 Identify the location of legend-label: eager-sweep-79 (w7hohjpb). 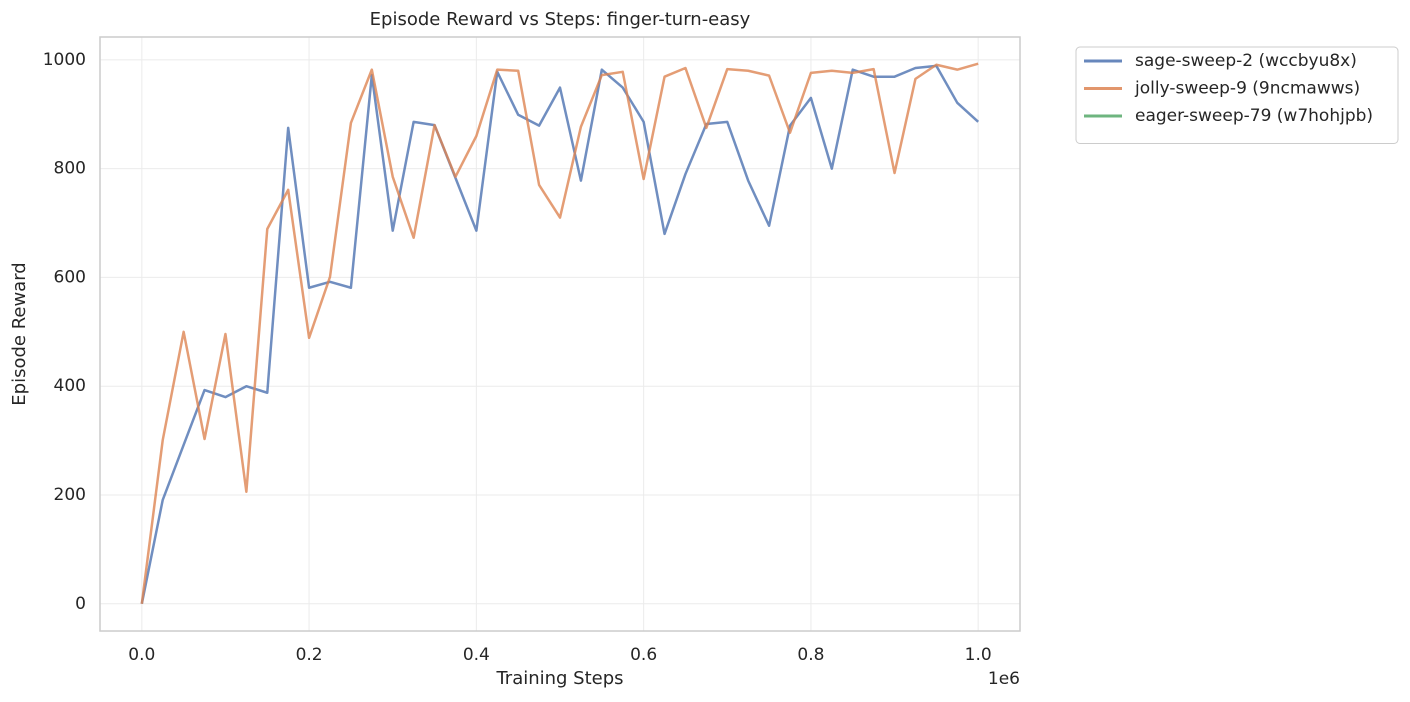
(1254, 116).